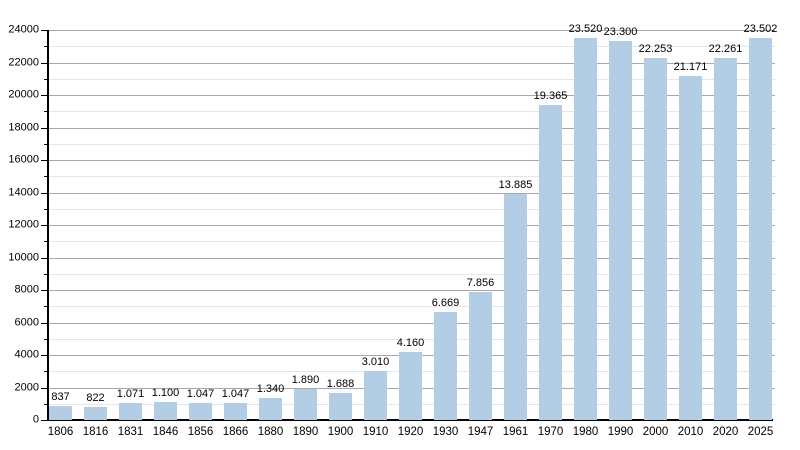 This screenshot has height=450, width=800. Describe the element at coordinates (340, 383) in the screenshot. I see `bar-value-label: 1.688` at that location.